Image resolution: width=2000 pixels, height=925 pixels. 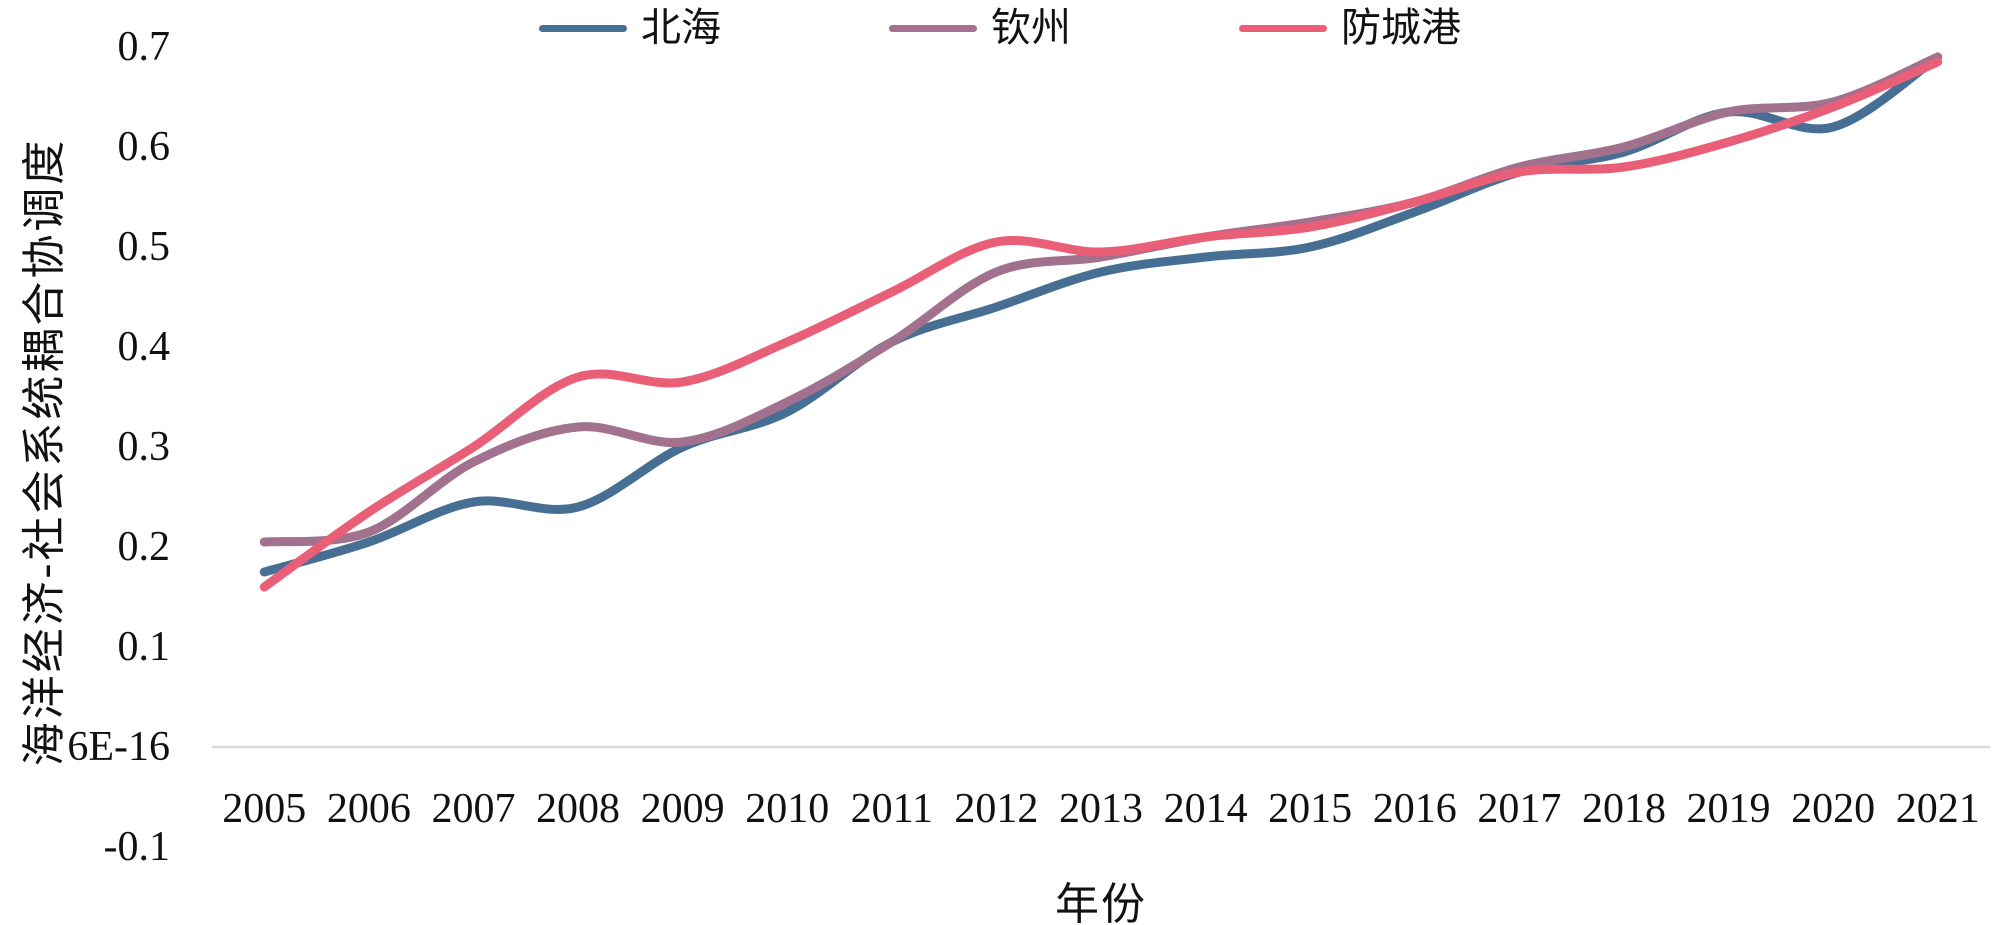 What do you see at coordinates (44, 452) in the screenshot?
I see `y-axis-title: 海洋经济-社会系统耦合协调度` at bounding box center [44, 452].